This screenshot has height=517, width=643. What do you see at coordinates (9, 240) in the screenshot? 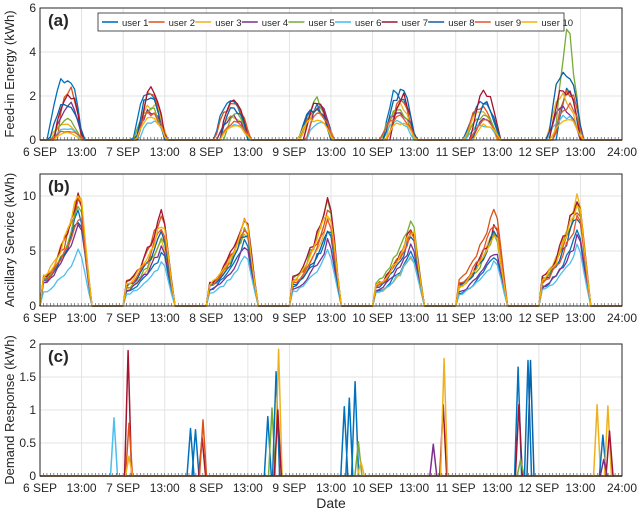
I see `y-axis-label: Ancillary Service (kWh)` at bounding box center [9, 240].